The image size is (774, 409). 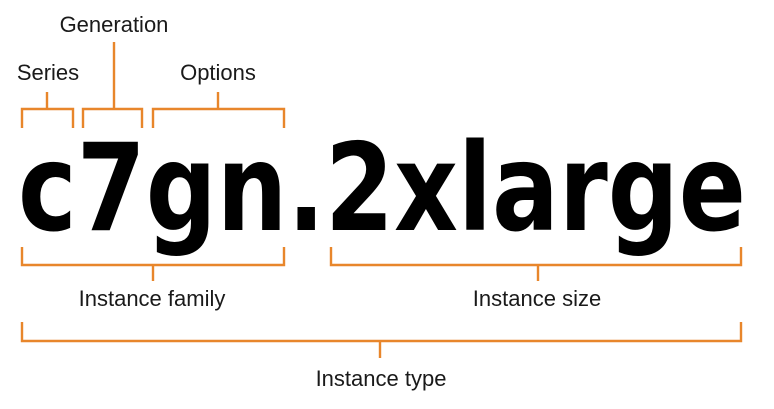 I want to click on generation-label: Generation, so click(x=114, y=24).